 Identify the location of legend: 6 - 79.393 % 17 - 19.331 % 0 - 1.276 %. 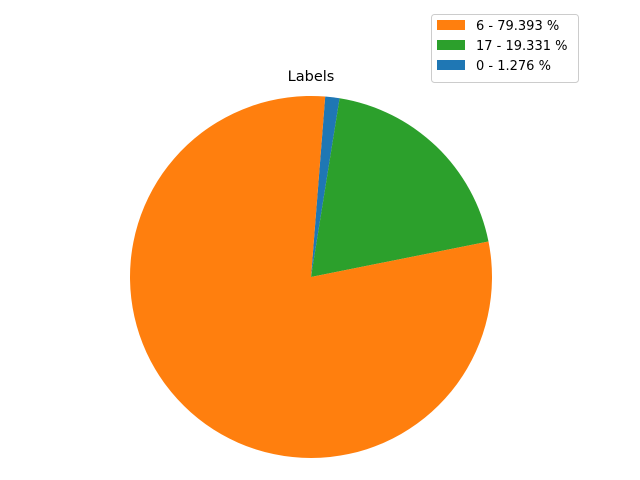
(505, 48).